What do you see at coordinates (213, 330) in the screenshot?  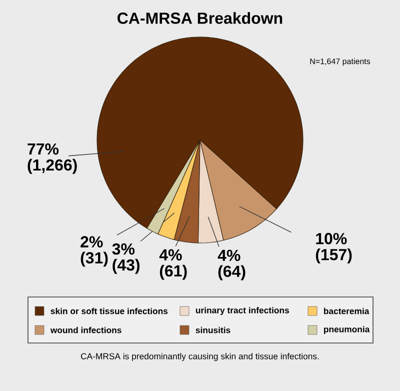 I see `legend-label: sinusitis` at bounding box center [213, 330].